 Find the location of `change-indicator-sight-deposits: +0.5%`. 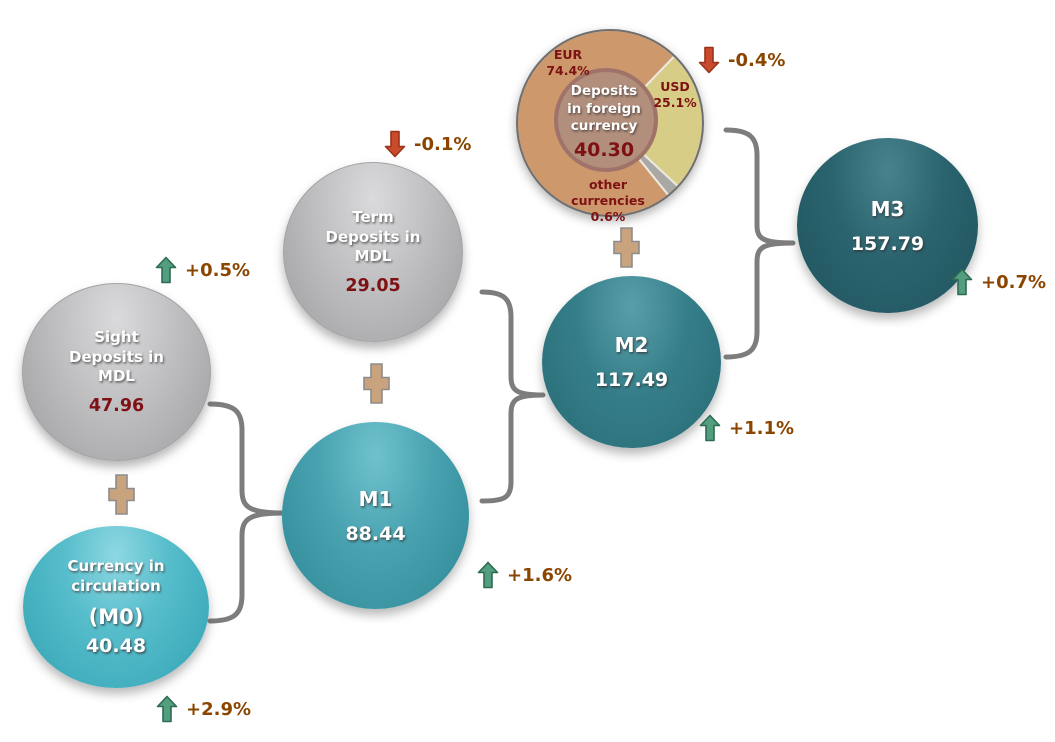

change-indicator-sight-deposits: +0.5% is located at coordinates (202, 270).